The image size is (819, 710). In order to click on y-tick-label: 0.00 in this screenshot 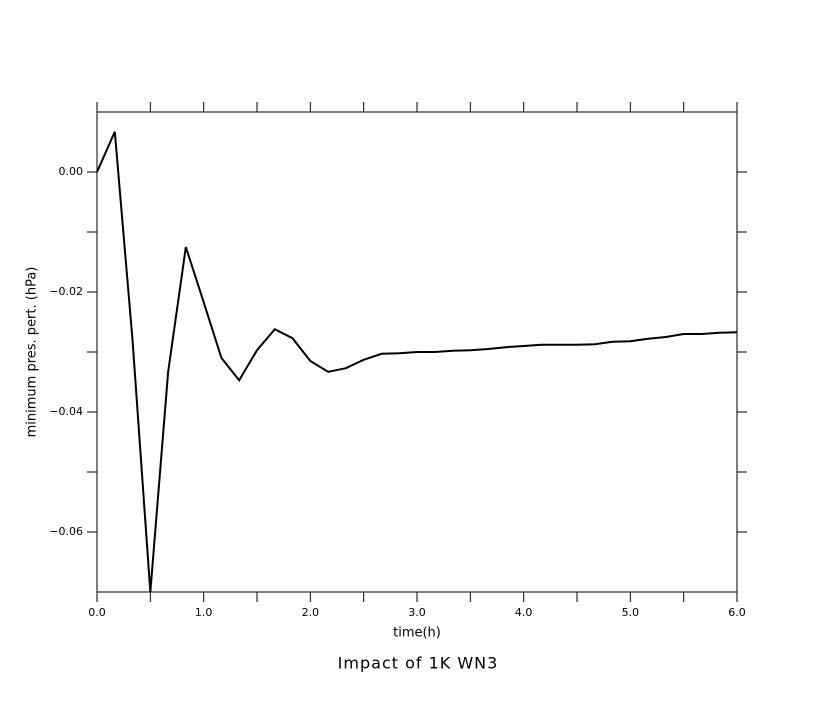, I will do `click(71, 171)`.